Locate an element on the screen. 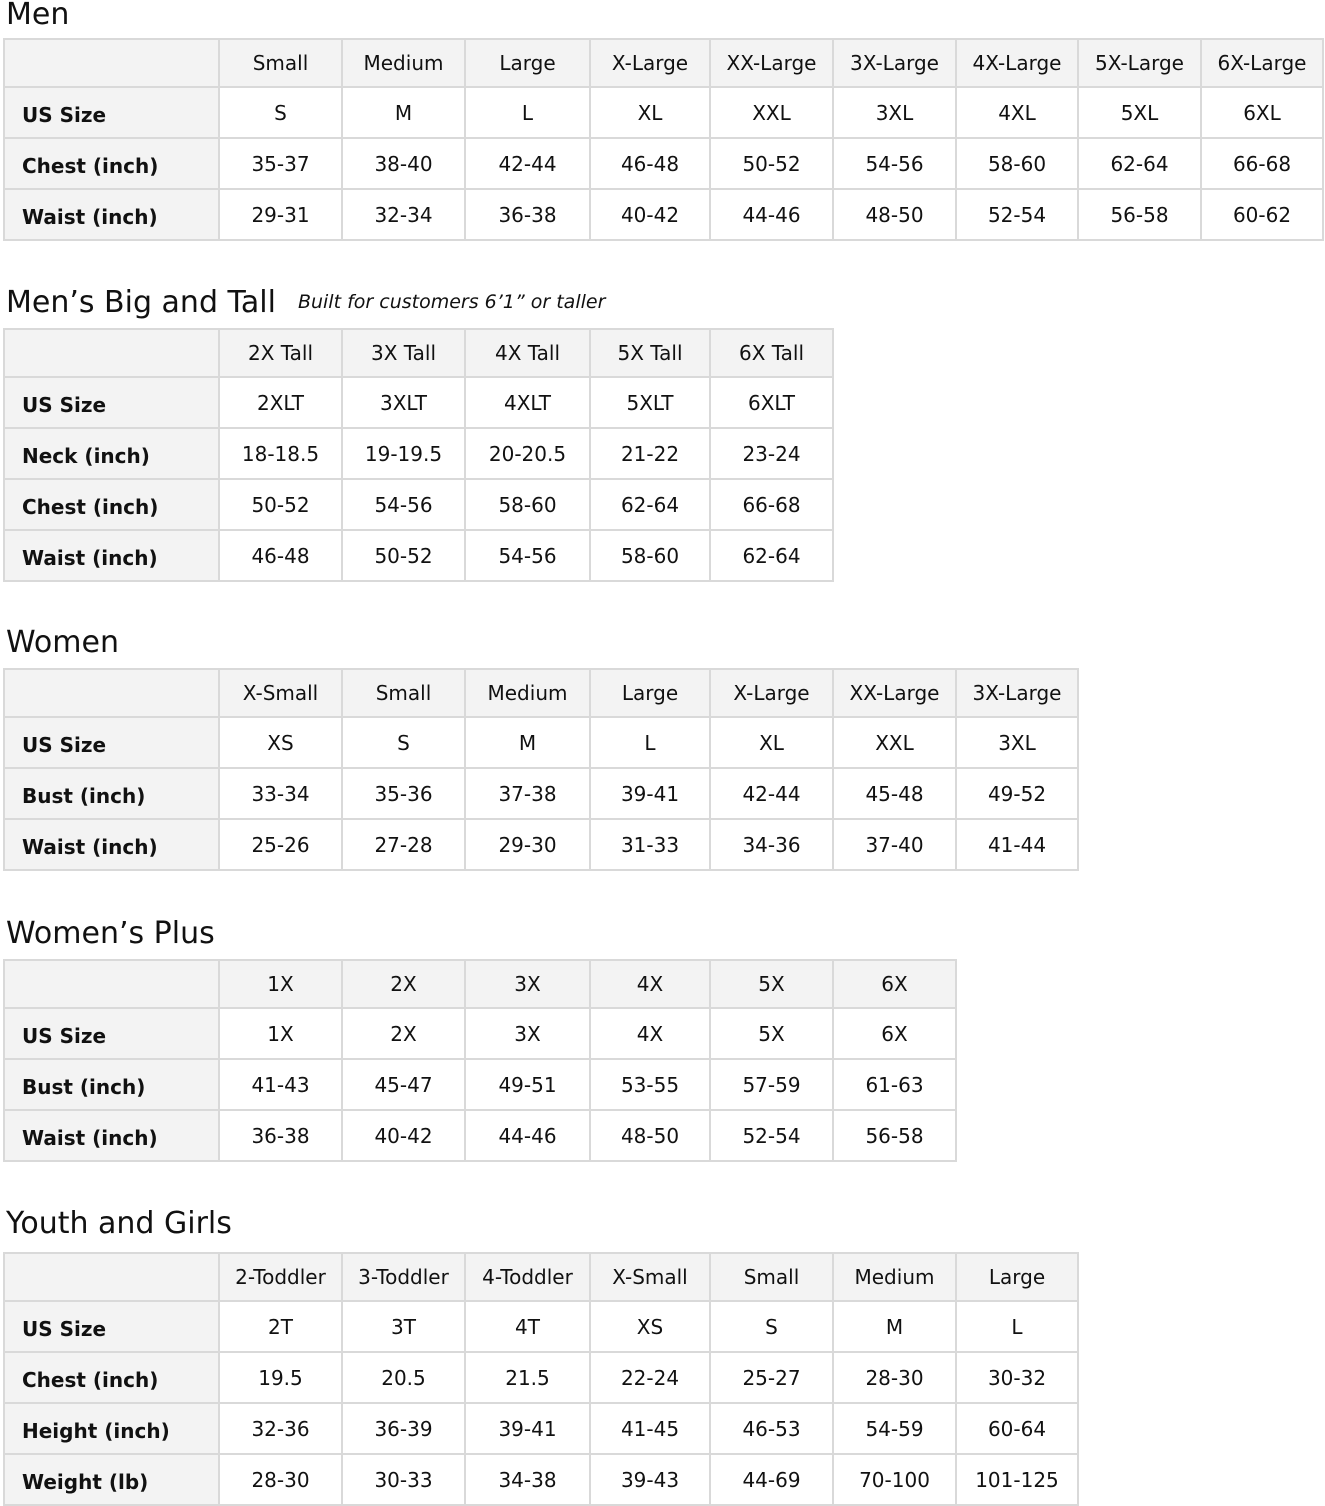 Image resolution: width=1325 pixels, height=1506 pixels. section-title-women: Women is located at coordinates (62, 643).